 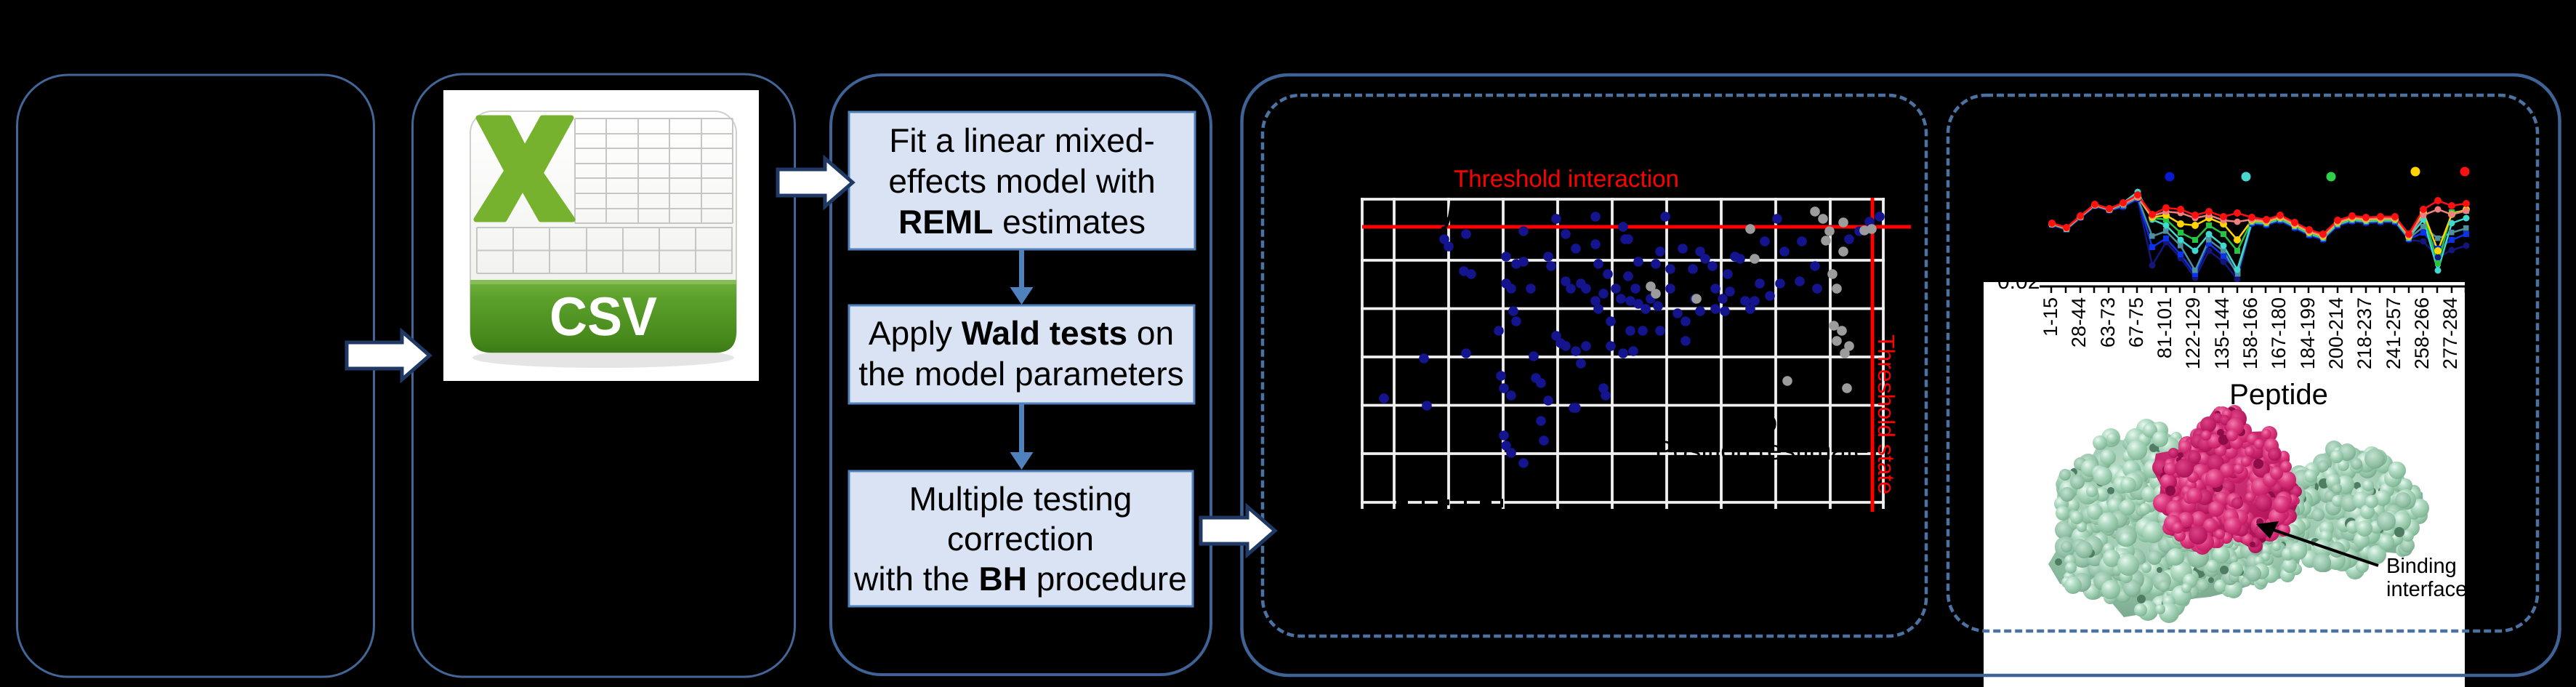 What do you see at coordinates (1768, 424) in the screenshot?
I see `svg-text: p D b` at bounding box center [1768, 424].